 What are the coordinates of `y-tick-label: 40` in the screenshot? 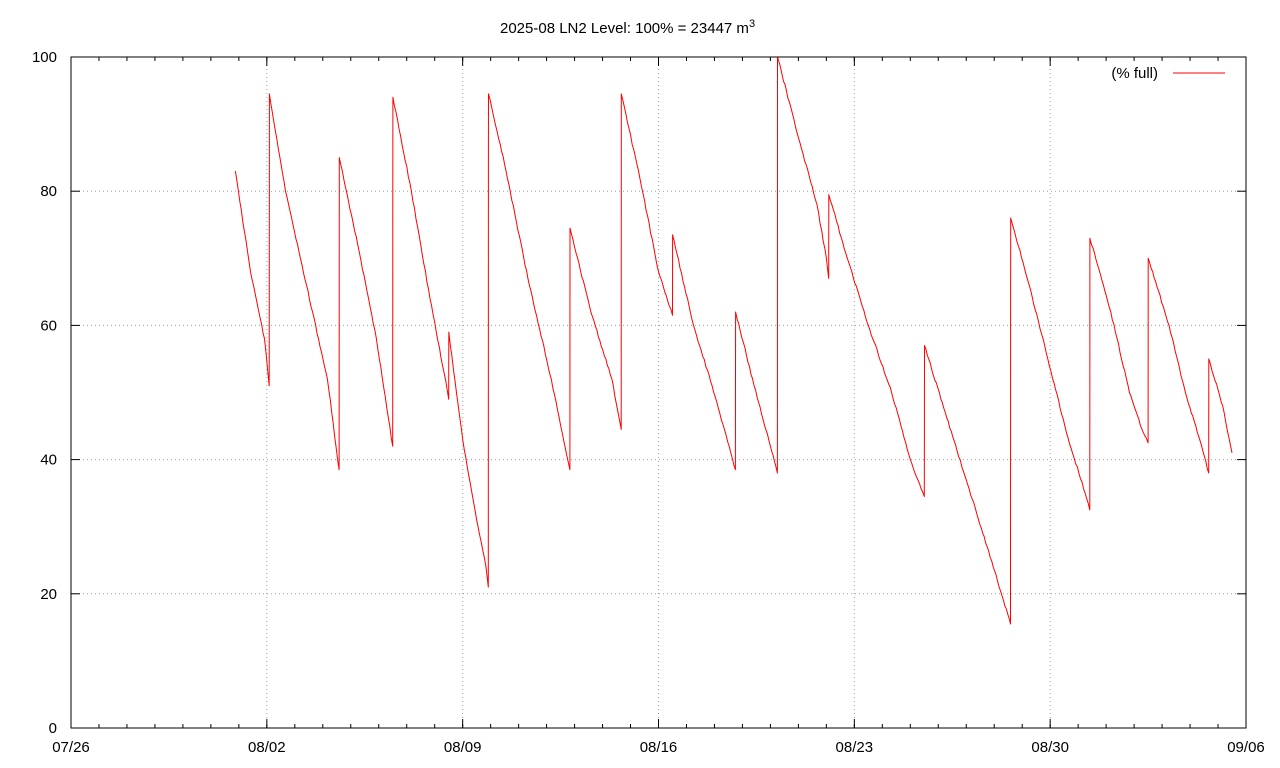 It's located at (48, 460).